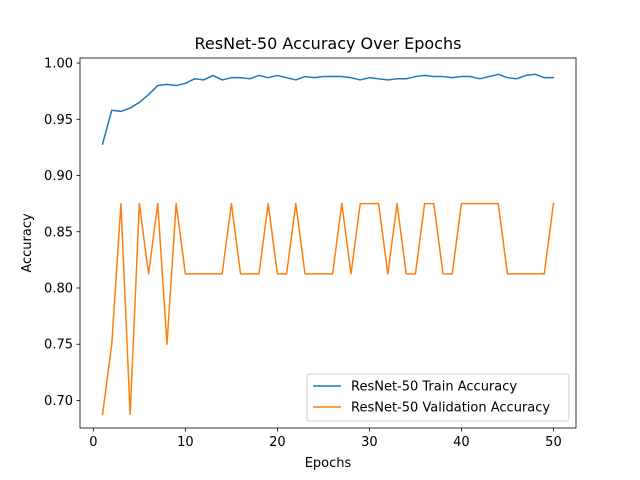 This screenshot has height=480, width=640. Describe the element at coordinates (58, 120) in the screenshot. I see `y-tick-label: 0.95` at that location.